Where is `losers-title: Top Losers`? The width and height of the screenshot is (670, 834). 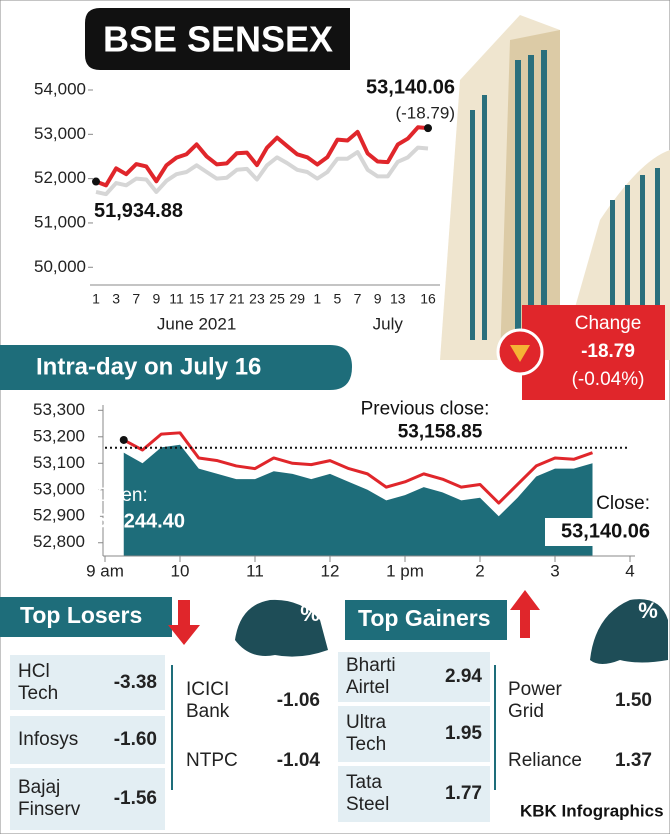
losers-title: Top Losers is located at coordinates (81, 615).